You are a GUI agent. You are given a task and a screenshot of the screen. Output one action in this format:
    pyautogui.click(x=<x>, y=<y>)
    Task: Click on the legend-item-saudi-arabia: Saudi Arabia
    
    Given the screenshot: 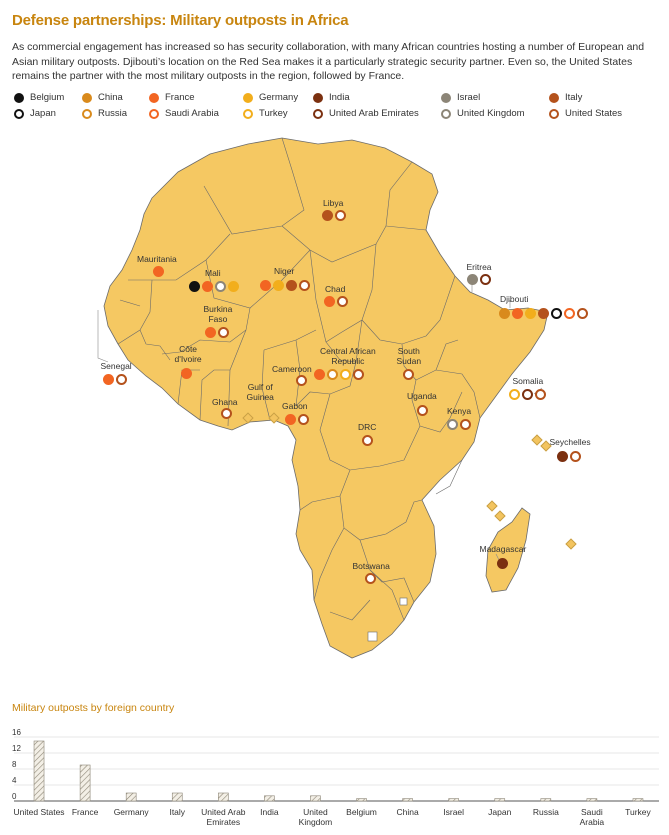 What is the action you would take?
    pyautogui.click(x=184, y=113)
    